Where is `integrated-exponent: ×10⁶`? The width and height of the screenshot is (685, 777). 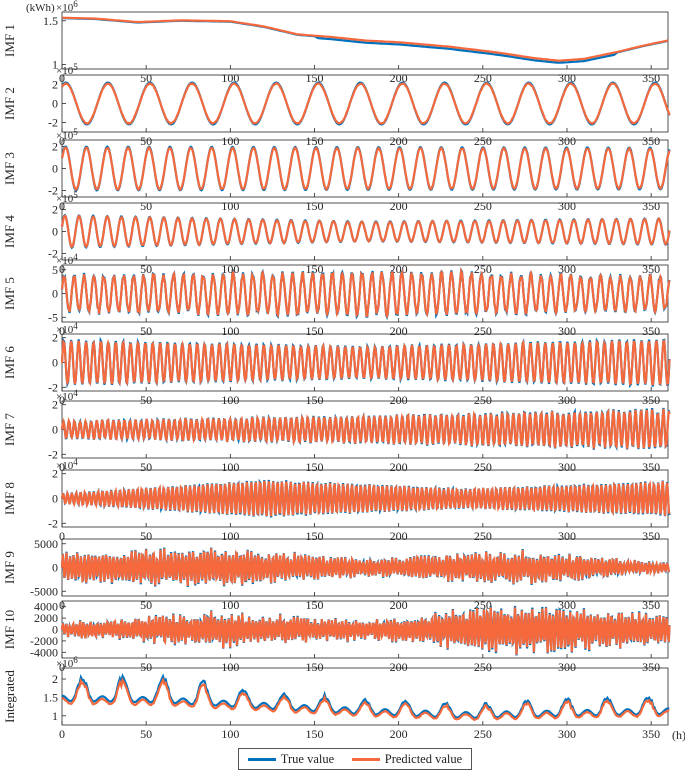 integrated-exponent: ×10⁶ is located at coordinates (67, 662).